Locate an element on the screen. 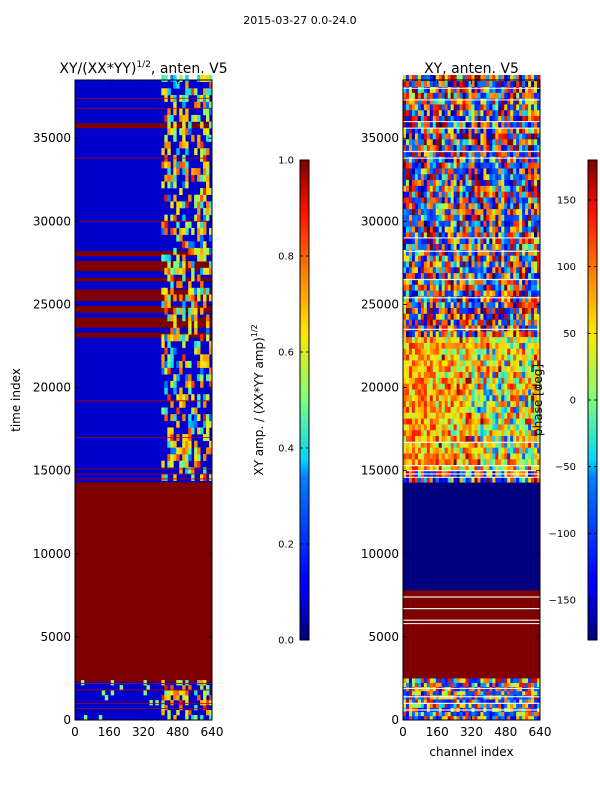 Image resolution: width=600 pixels, height=800 pixels. colorbar-tick-label: 0 is located at coordinates (573, 401).